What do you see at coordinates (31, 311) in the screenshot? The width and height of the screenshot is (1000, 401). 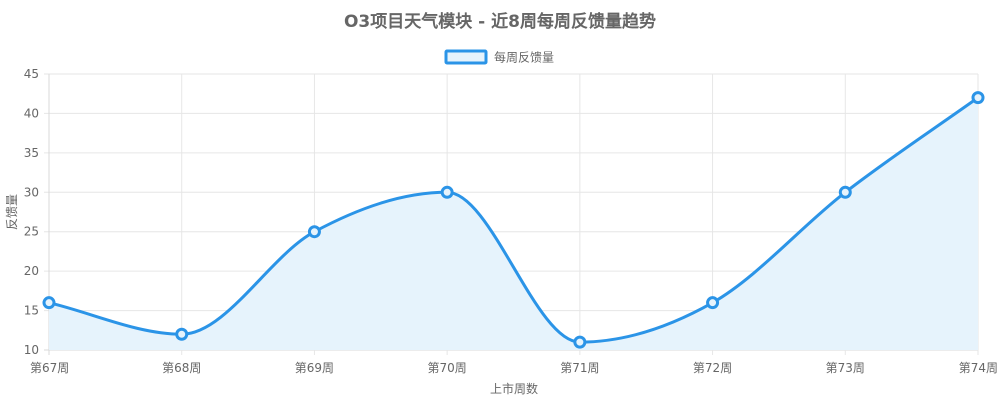 I see `y-tick-label: 15` at bounding box center [31, 311].